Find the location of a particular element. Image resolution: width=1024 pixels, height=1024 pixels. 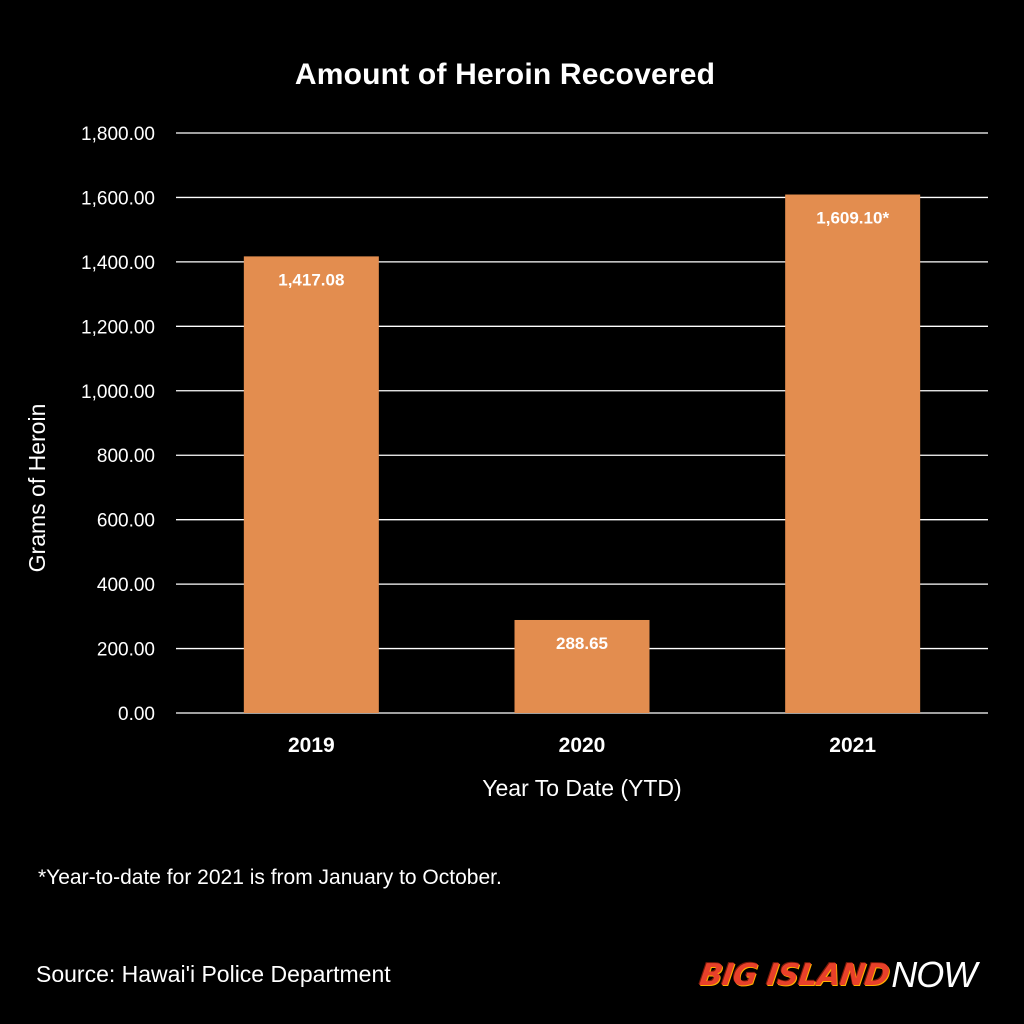

y-tick-label: 200.00 is located at coordinates (126, 650).